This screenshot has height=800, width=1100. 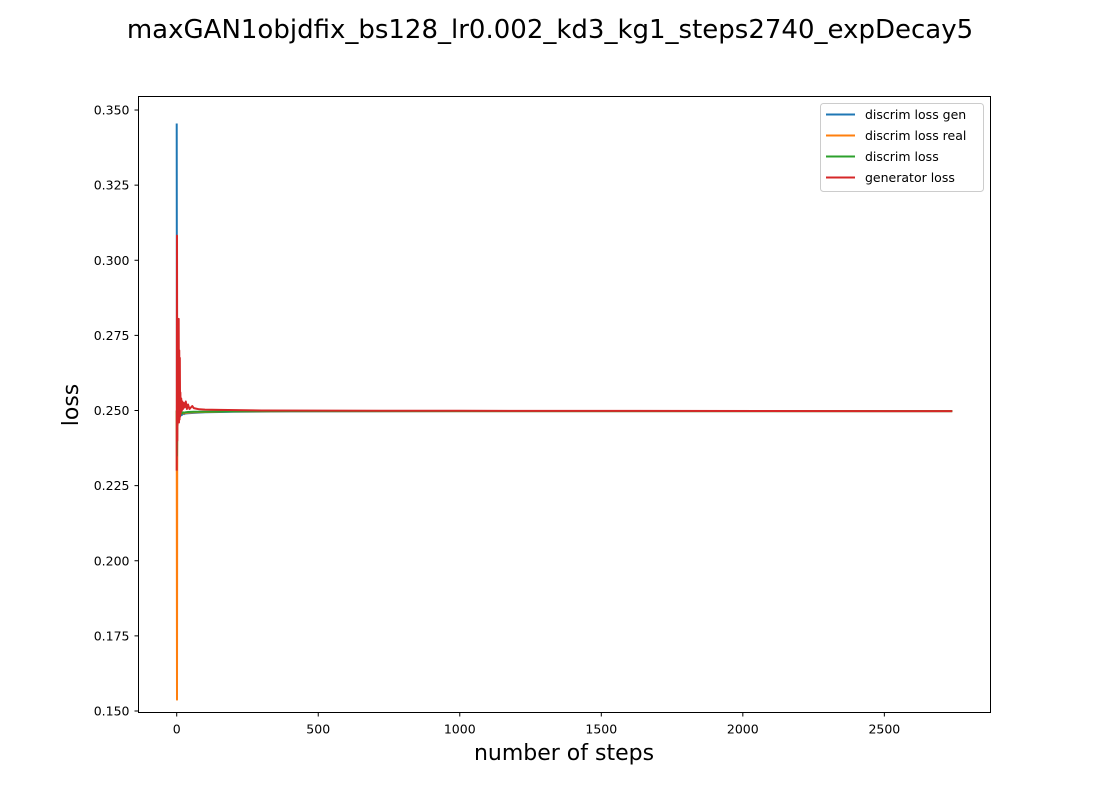 I want to click on legend-frame, so click(x=902, y=147).